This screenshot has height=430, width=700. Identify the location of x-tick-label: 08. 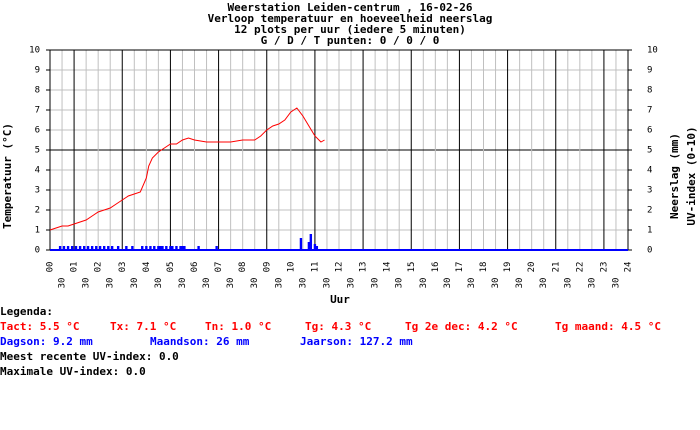
(243, 267).